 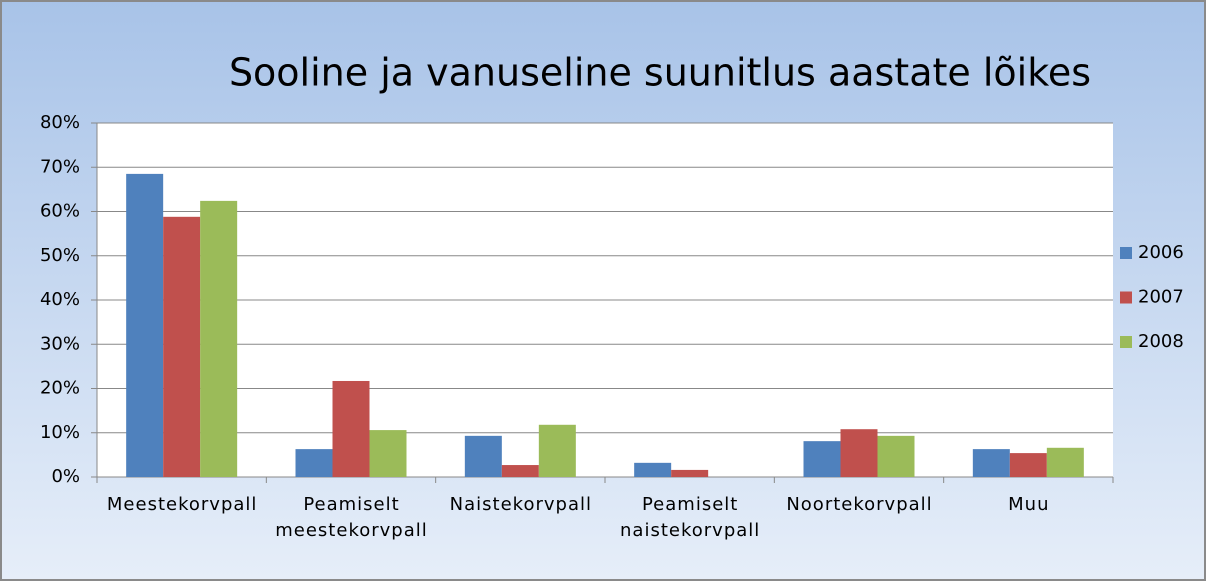 What do you see at coordinates (60, 299) in the screenshot?
I see `y-tick-label: 40%` at bounding box center [60, 299].